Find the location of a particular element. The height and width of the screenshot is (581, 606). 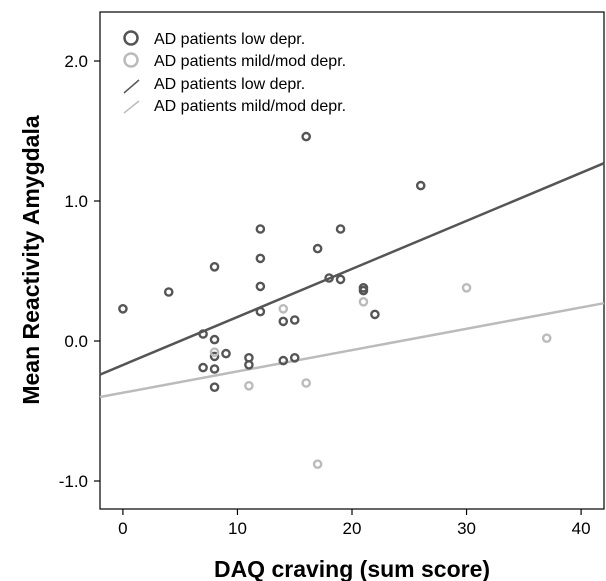

y-tick-label: 0.0 is located at coordinates (76, 341).